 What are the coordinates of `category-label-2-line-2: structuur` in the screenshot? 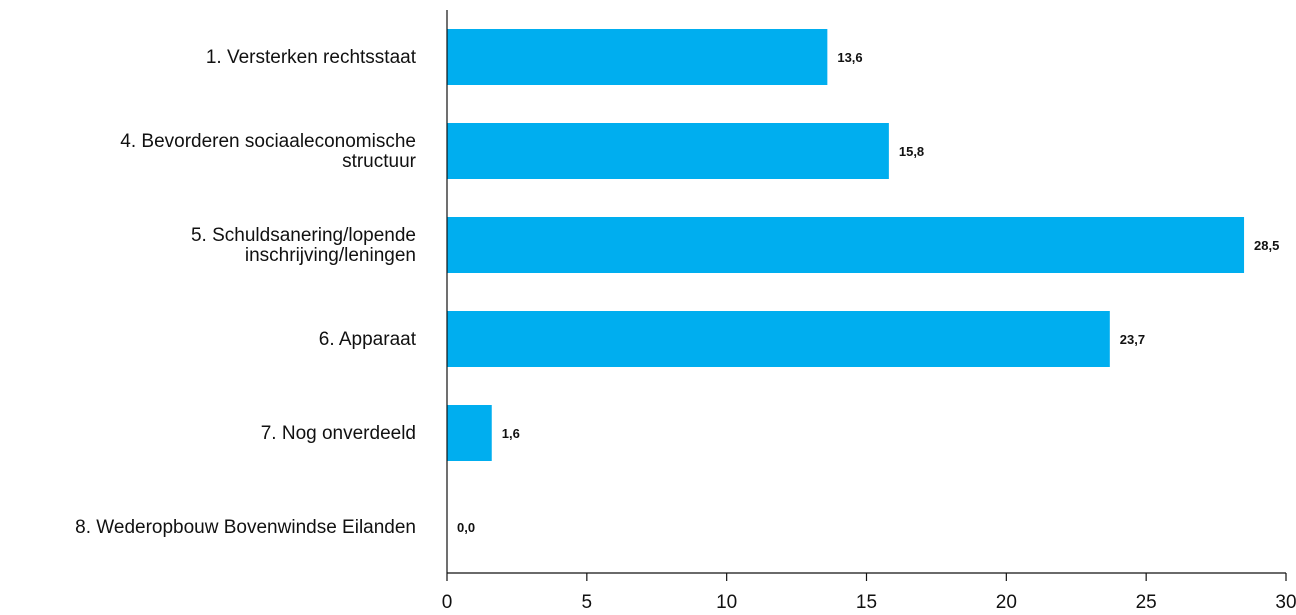 It's located at (379, 161).